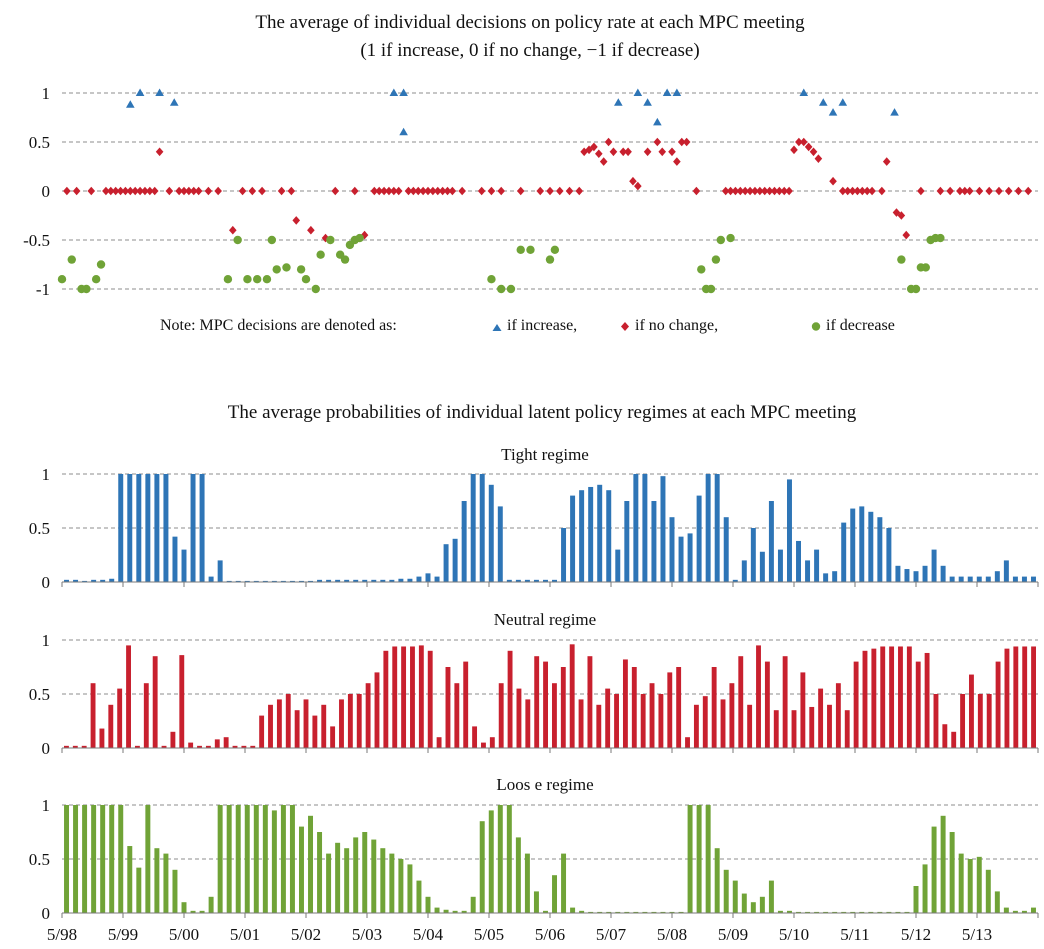  Describe the element at coordinates (916, 934) in the screenshot. I see `x-tick-label: 5/12` at that location.